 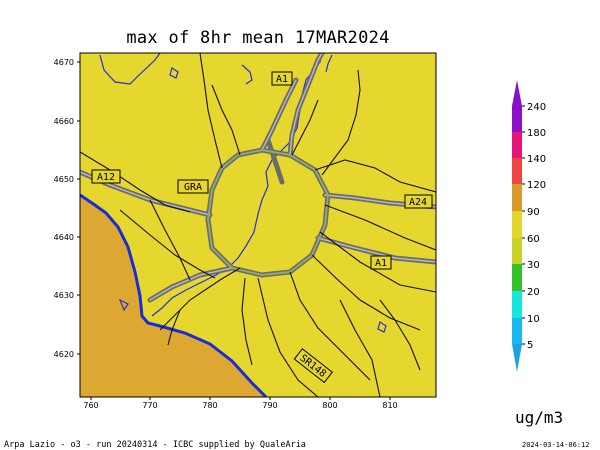 I want to click on road-label-a1-north: A1, so click(x=282, y=78).